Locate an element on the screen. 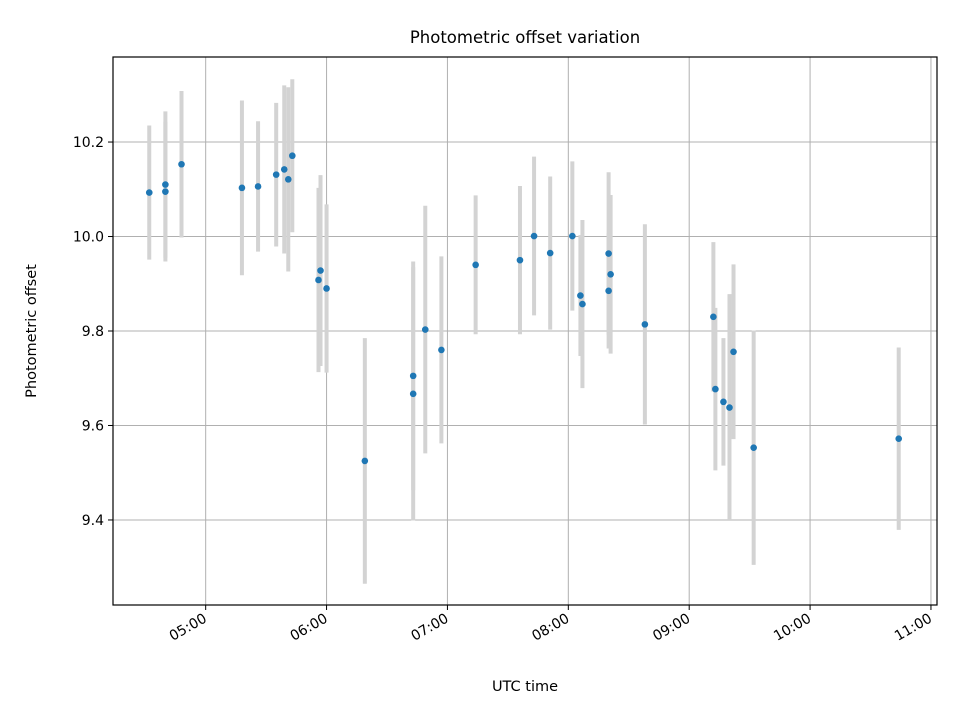 This screenshot has width=960, height=720. y-axis: 9.4 9.6 9.8 10.0 10.2 is located at coordinates (93, 332).